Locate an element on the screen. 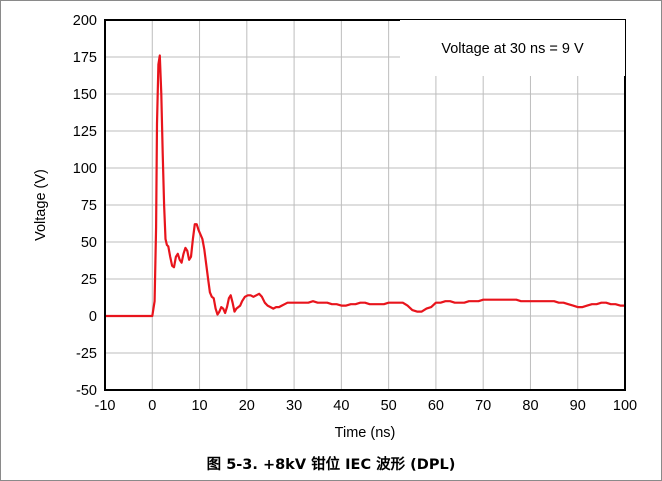 Image resolution: width=662 pixels, height=481 pixels. x-tick-label: 10 is located at coordinates (199, 406).